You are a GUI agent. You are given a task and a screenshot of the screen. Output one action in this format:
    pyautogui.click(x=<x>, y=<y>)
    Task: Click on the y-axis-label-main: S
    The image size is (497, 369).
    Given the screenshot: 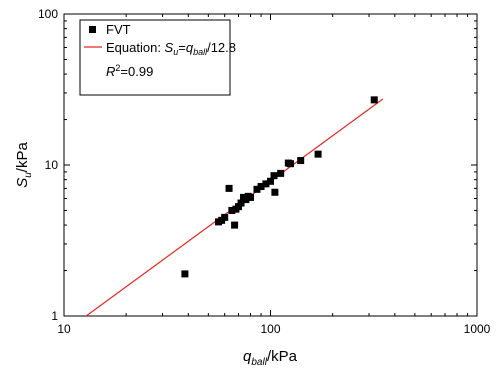 What is the action you would take?
    pyautogui.click(x=22, y=183)
    